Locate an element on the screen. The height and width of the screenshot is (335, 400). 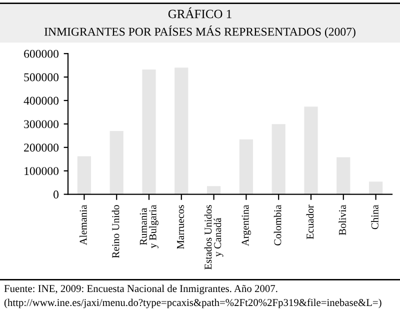
y-tick-label: 500000 is located at coordinates (41, 77).